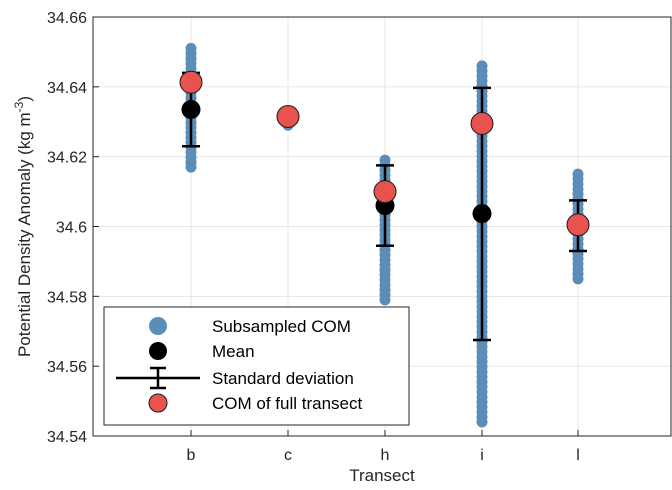 This screenshot has height=490, width=672. Describe the element at coordinates (233, 351) in the screenshot. I see `legend-label-mean: Mean` at that location.